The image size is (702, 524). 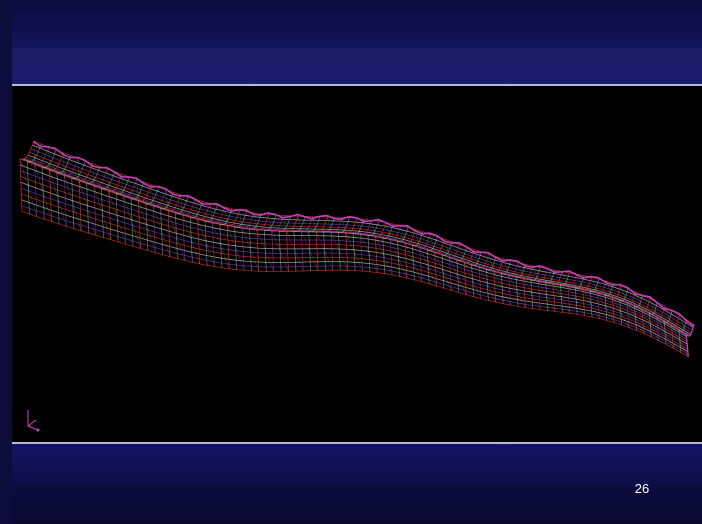 I want to click on title-band-stripe, so click(x=357, y=66).